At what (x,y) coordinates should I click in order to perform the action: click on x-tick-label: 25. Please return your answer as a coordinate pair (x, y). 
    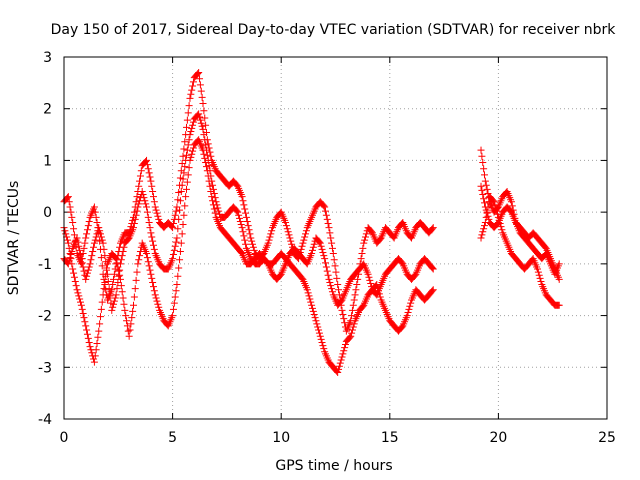
    Looking at the image, I should click on (607, 438).